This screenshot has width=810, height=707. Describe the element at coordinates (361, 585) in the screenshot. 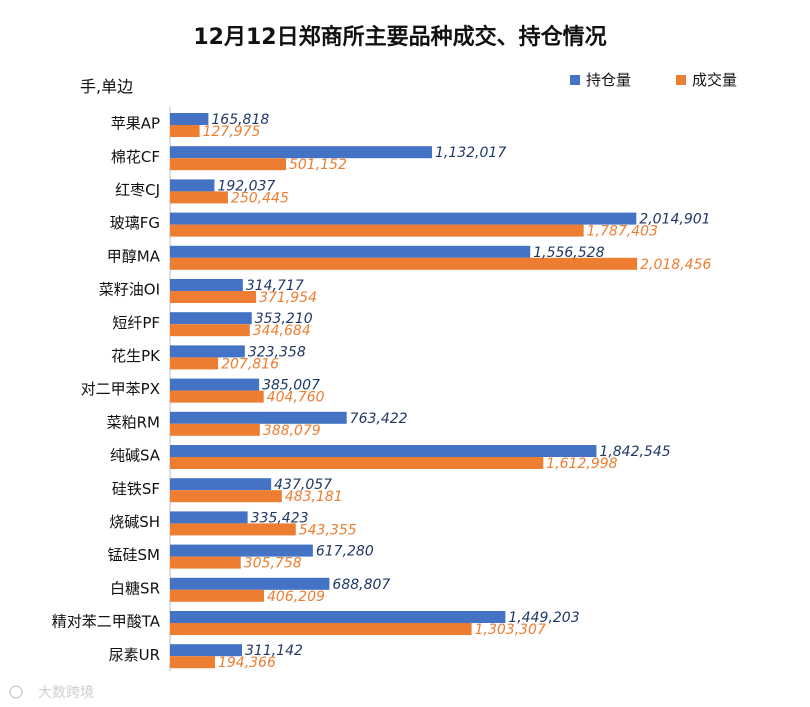

I see `data-label-holdings: 688,807` at that location.